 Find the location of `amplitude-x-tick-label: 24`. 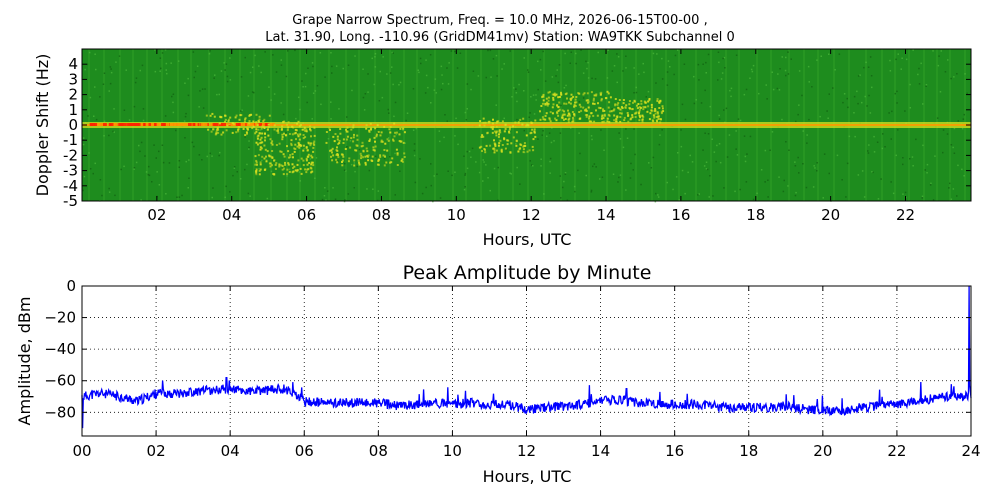

amplitude-x-tick-label: 24 is located at coordinates (970, 451).